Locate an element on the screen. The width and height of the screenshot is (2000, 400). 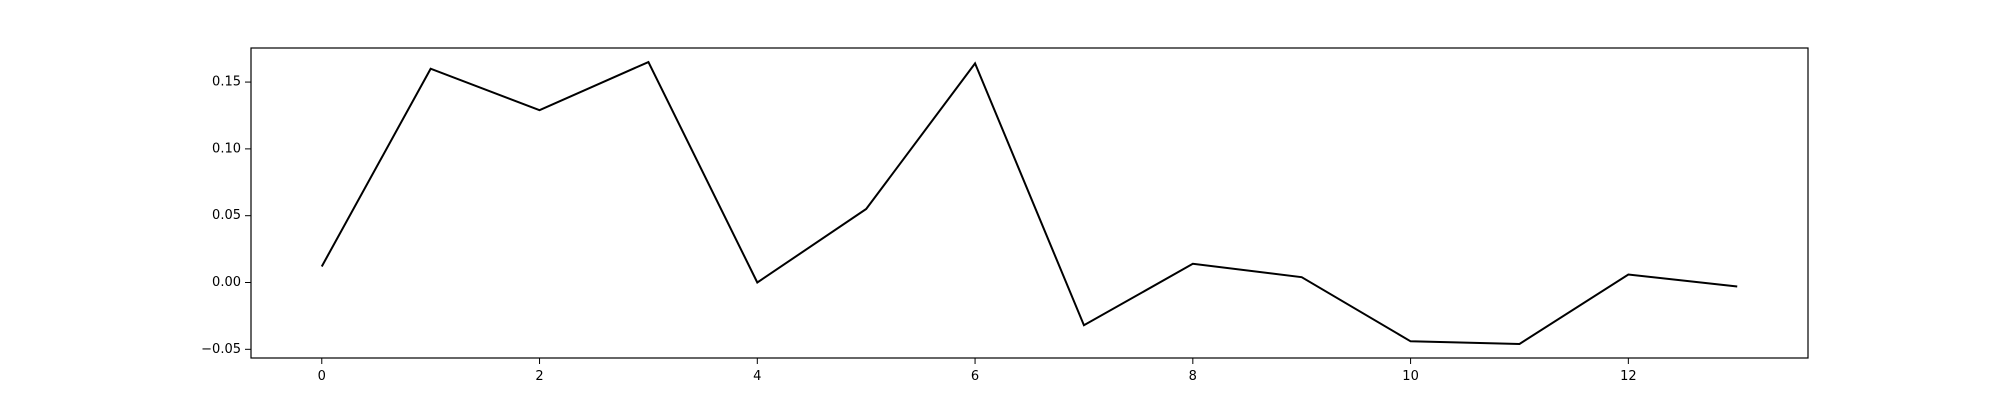
x-tick-label: 8 is located at coordinates (1193, 376).